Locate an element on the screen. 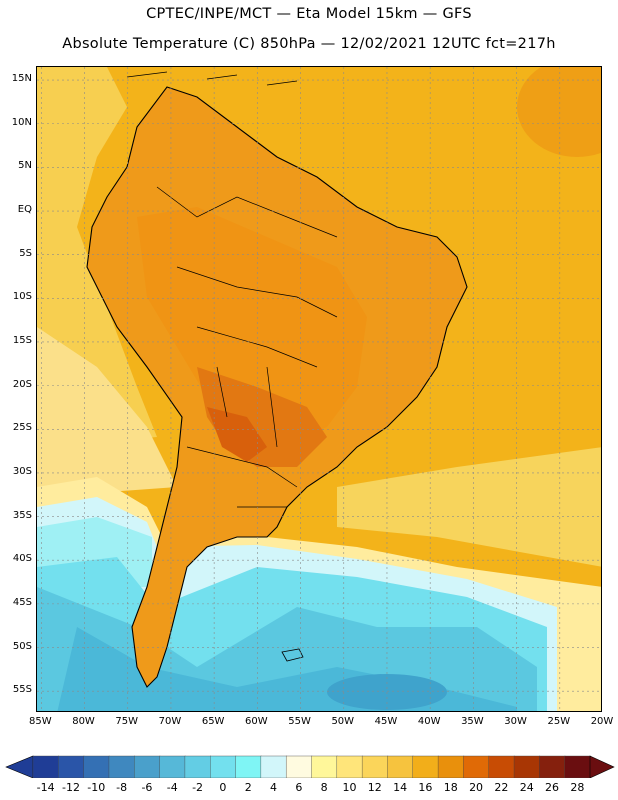 Image resolution: width=618 pixels, height=800 pixels. colorbar-label: 4 is located at coordinates (274, 787).